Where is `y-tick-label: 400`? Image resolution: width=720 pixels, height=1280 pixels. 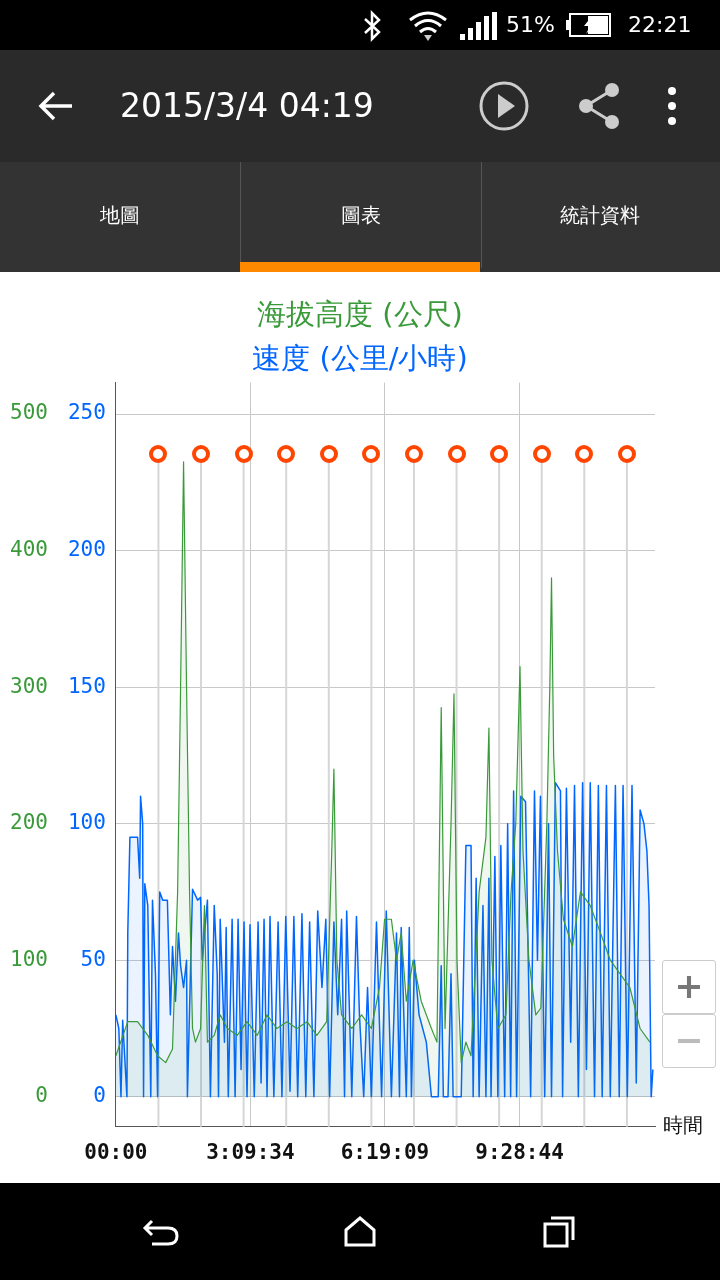
y-tick-label: 400 is located at coordinates (28, 549).